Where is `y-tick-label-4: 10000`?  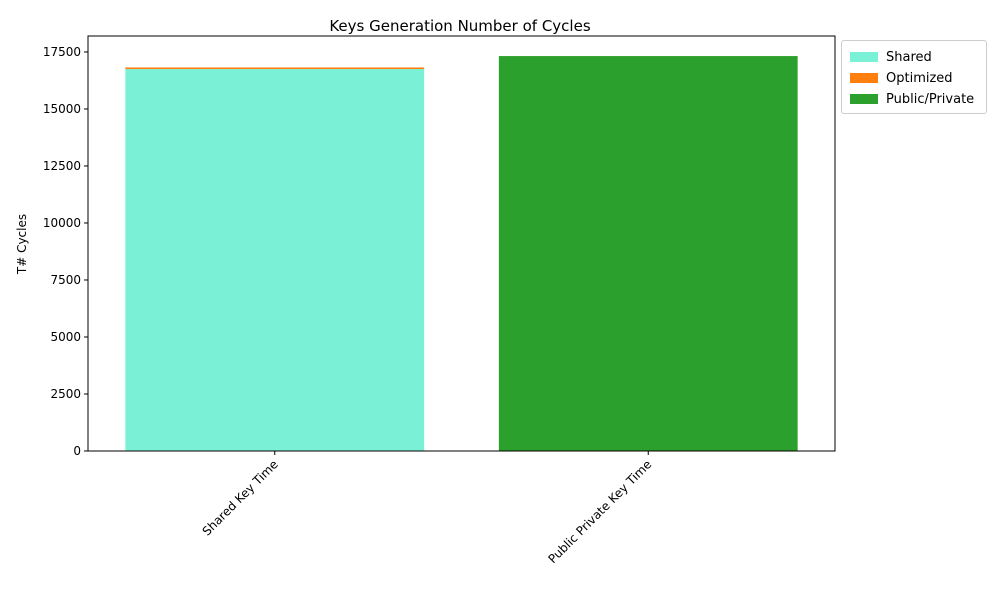
y-tick-label-4: 10000 is located at coordinates (62, 223).